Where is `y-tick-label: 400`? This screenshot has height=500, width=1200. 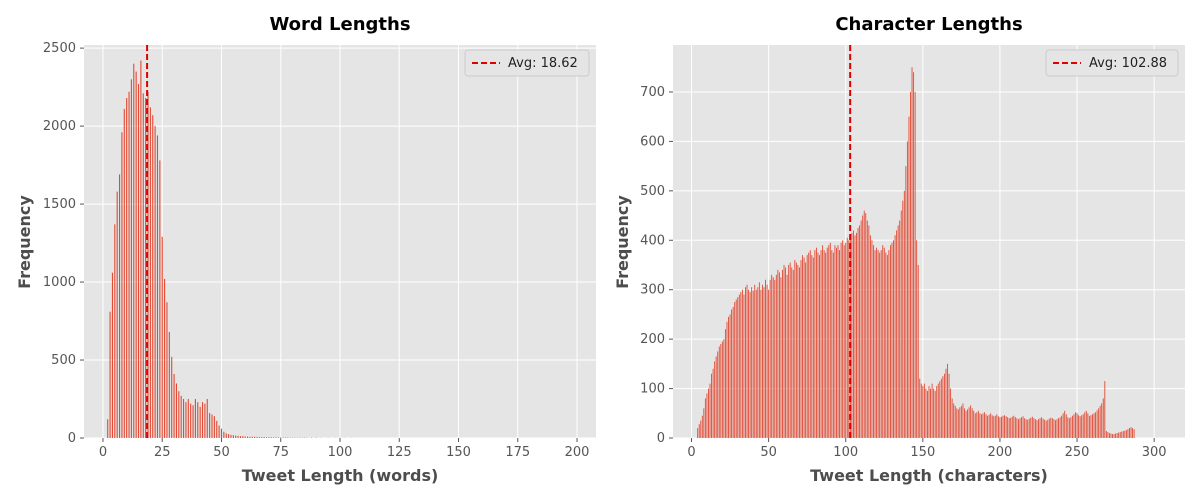 y-tick-label: 400 is located at coordinates (652, 240).